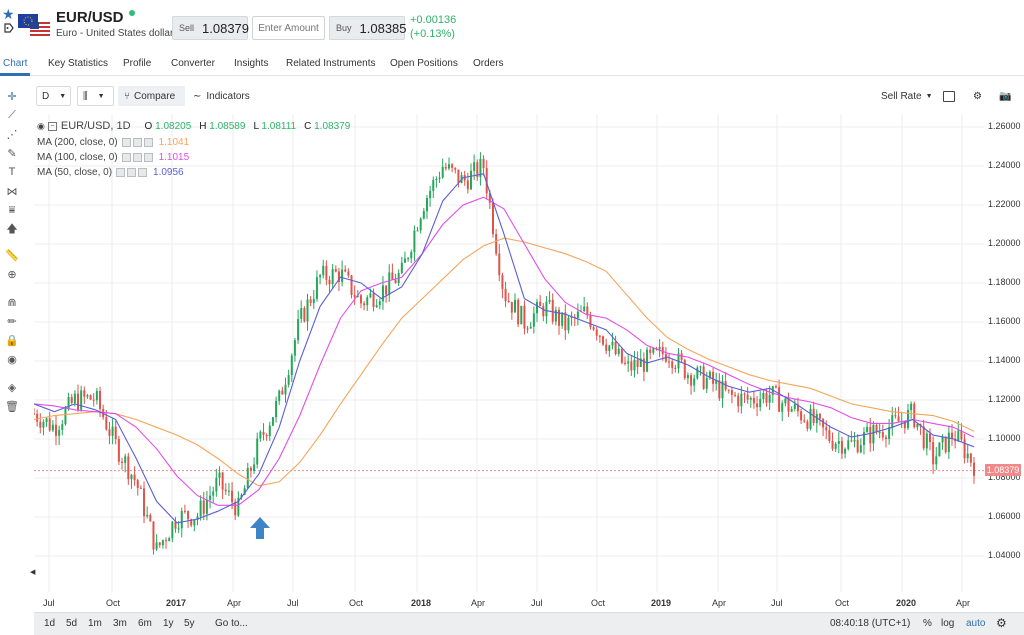 This screenshot has height=635, width=1024. I want to click on camera-icon: 📷, so click(1005, 96).